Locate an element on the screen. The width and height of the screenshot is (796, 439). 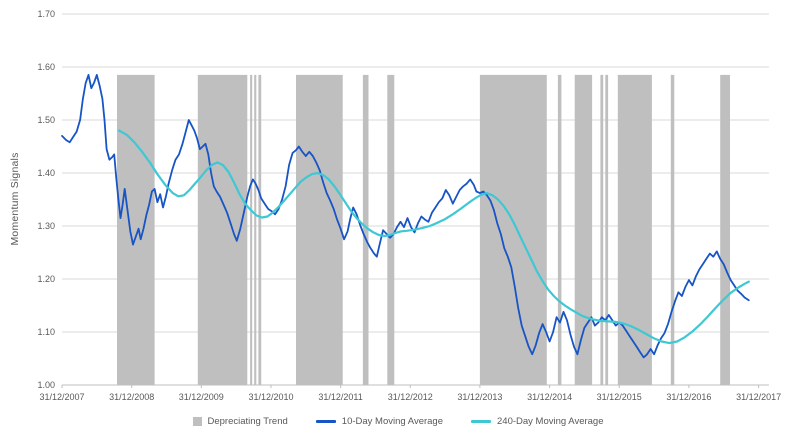
y-tick-label: 1.00 is located at coordinates (46, 385).